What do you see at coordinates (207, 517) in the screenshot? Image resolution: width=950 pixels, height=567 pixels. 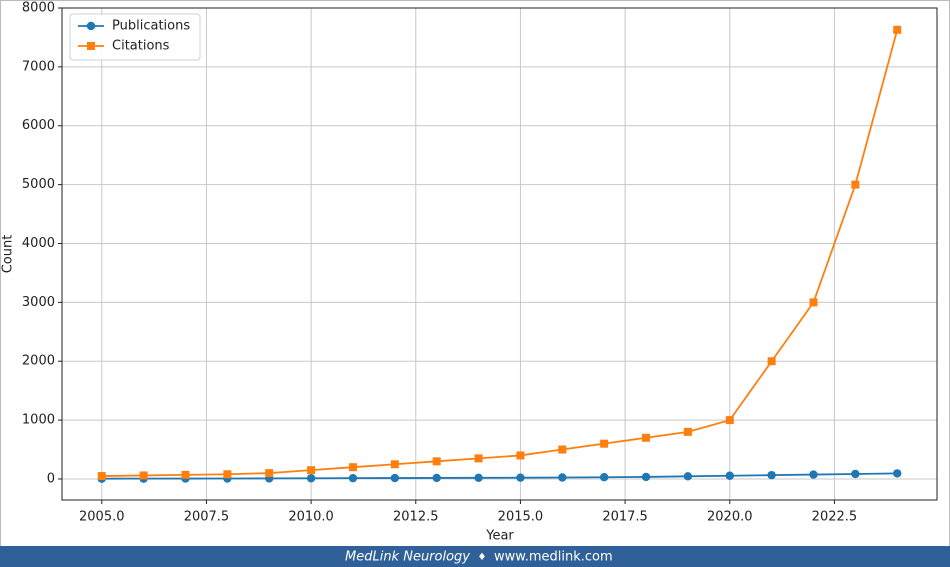 I see `x-tick-label: 2007.5` at bounding box center [207, 517].